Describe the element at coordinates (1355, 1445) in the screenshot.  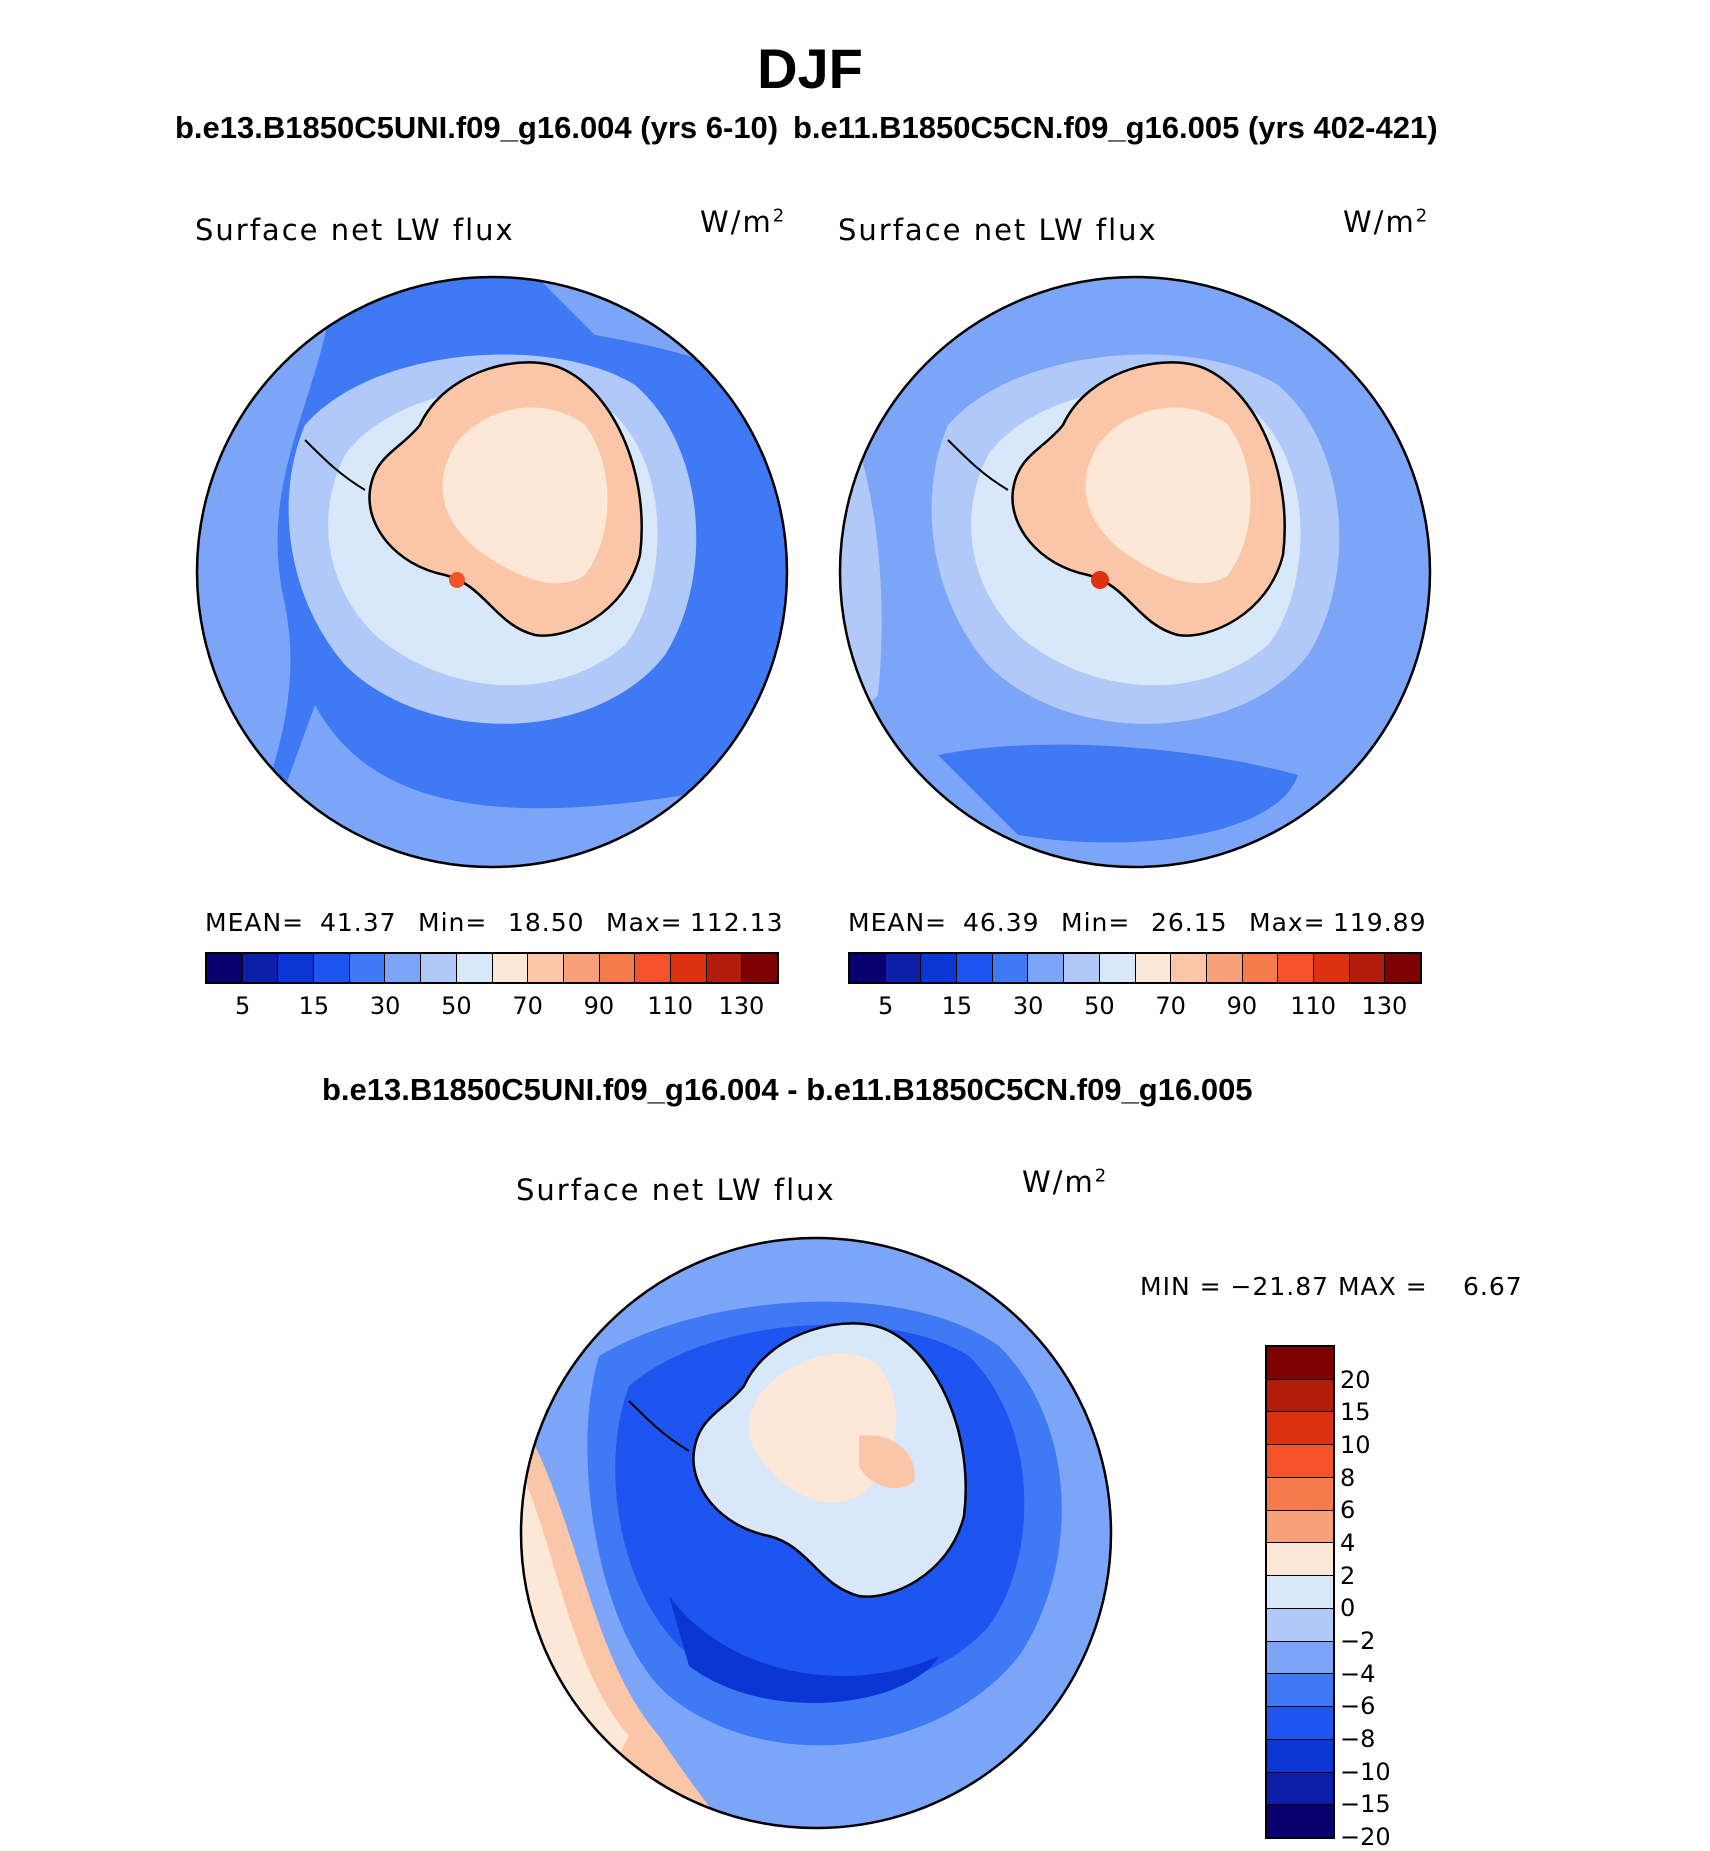
I see `colorbar-label: 10` at that location.